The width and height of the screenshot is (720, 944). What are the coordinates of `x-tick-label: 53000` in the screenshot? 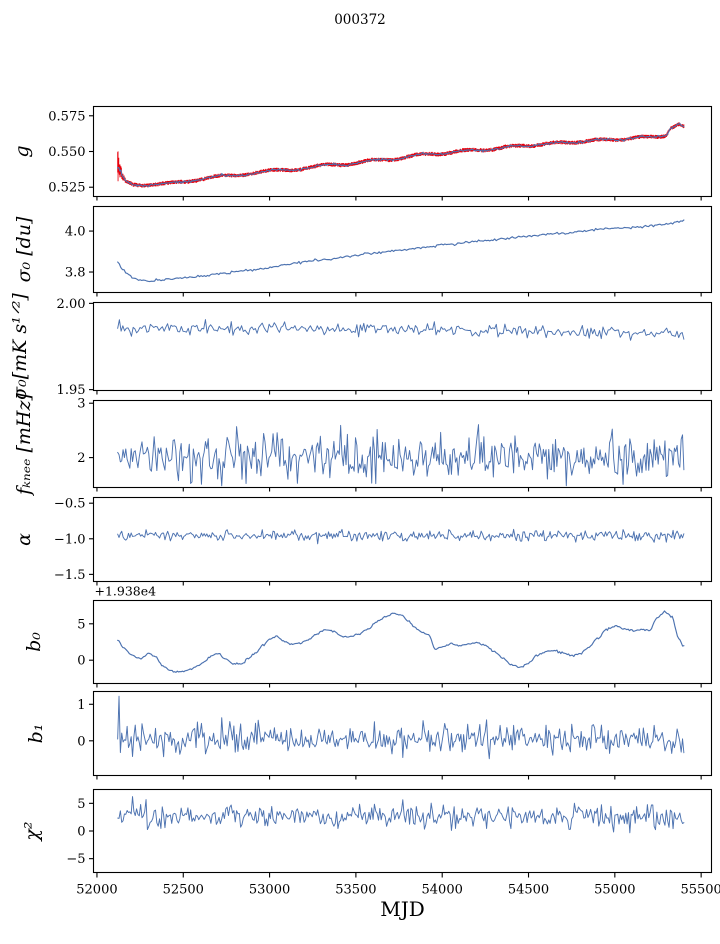 It's located at (269, 890).